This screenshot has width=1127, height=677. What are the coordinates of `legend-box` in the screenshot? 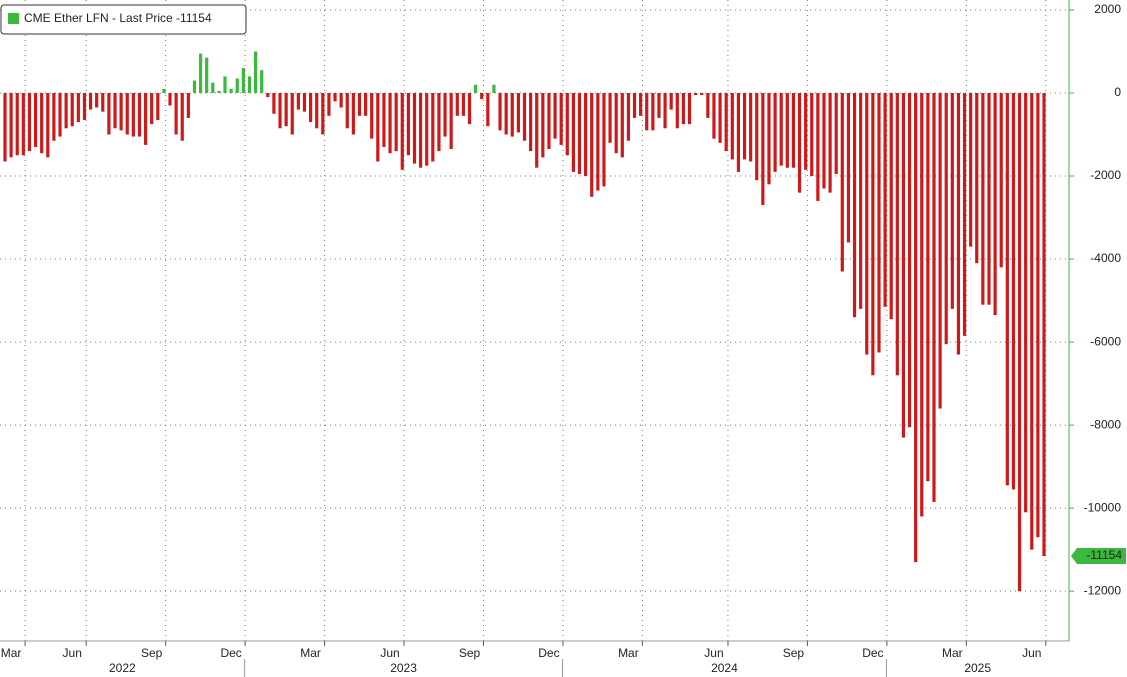 It's located at (123, 19).